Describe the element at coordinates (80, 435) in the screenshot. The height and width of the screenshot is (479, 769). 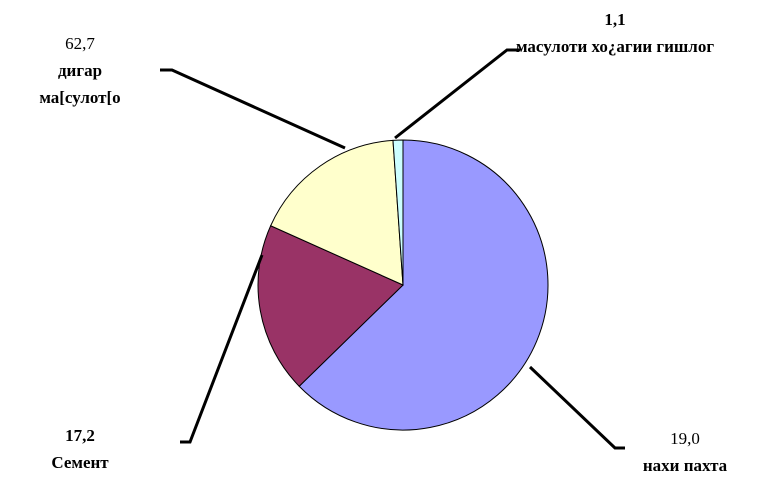
I see `value-label: 17,2` at that location.